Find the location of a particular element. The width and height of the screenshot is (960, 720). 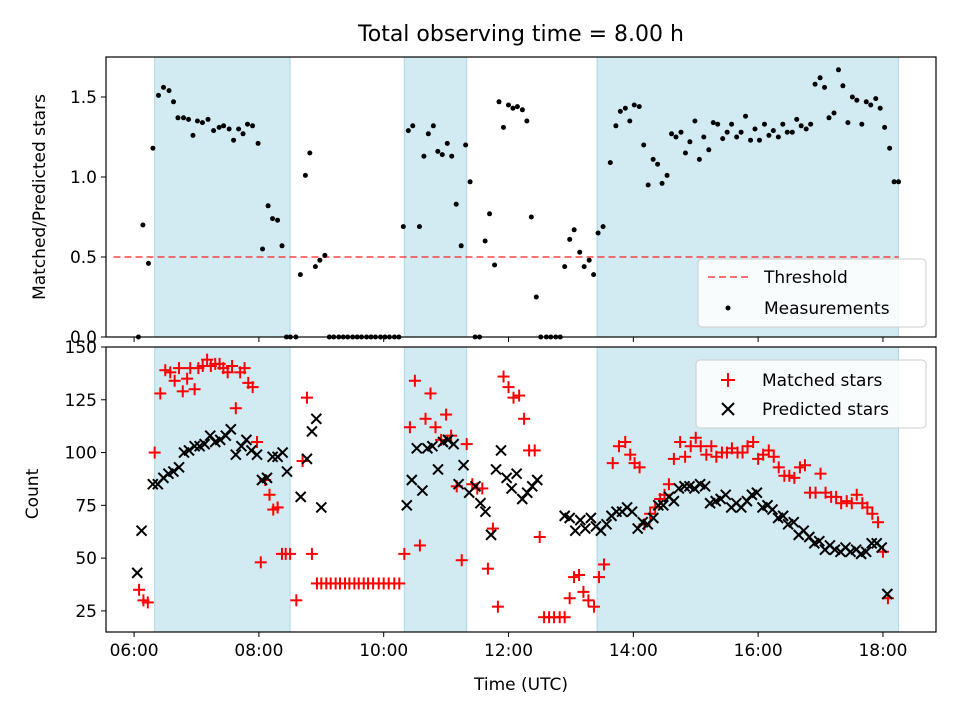

bottom-x-tick-label: 08:00 is located at coordinates (258, 651).